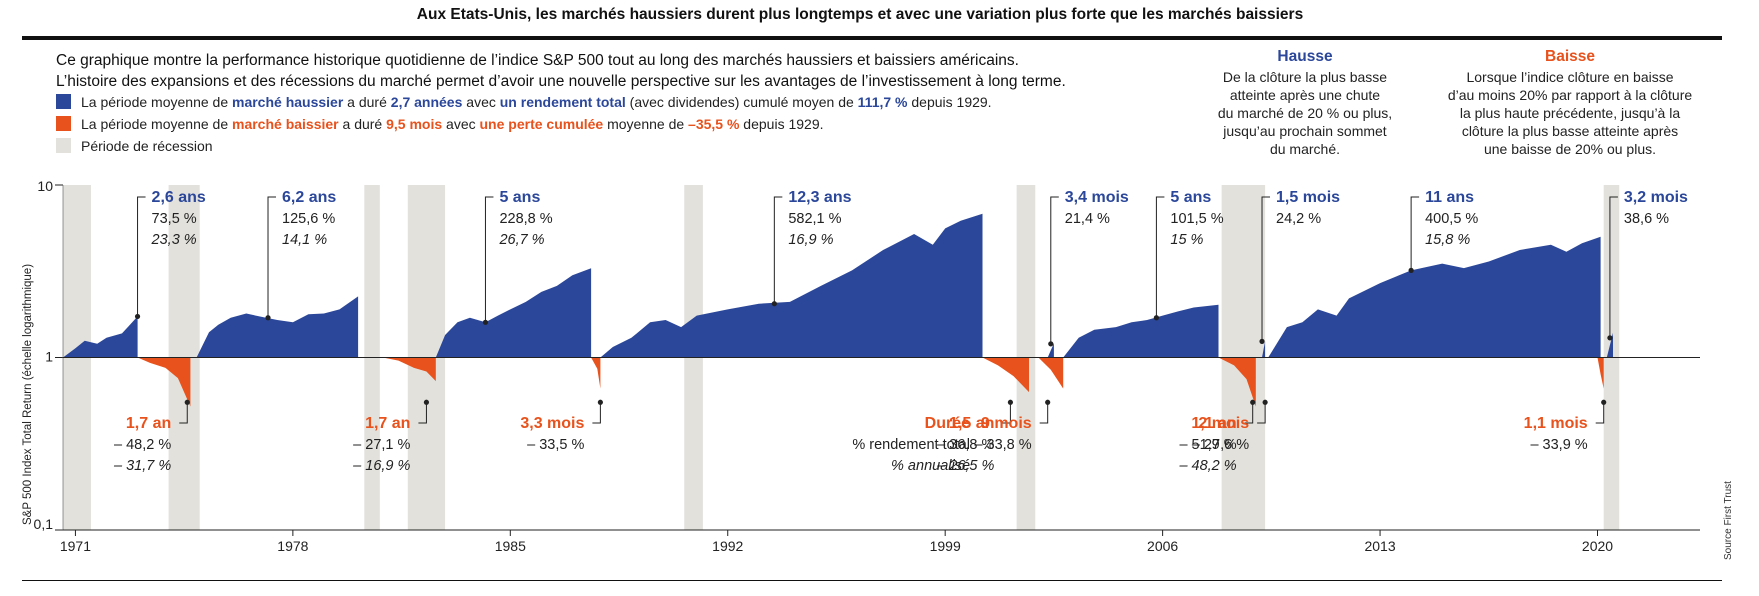 This screenshot has width=1759, height=596. What do you see at coordinates (367, 102) in the screenshot?
I see `legend-bull-text: a duré` at bounding box center [367, 102].